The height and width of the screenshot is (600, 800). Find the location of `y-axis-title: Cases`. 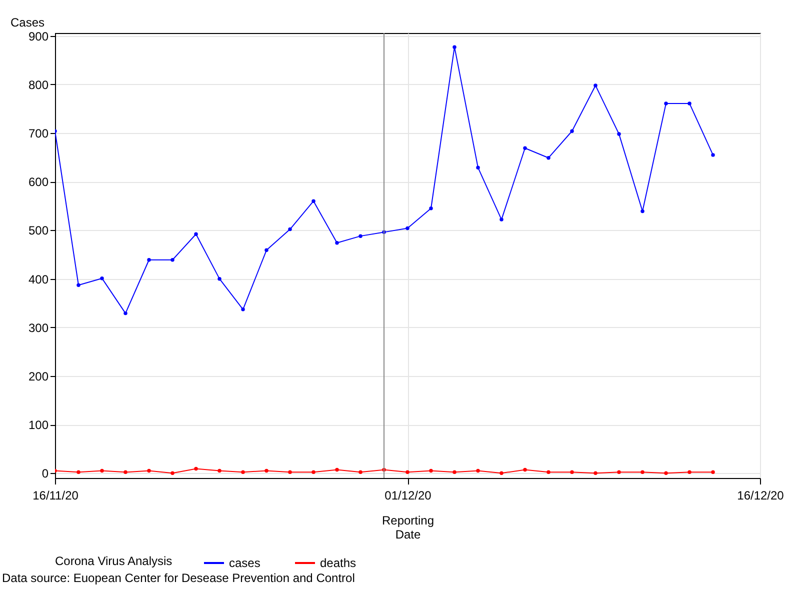

y-axis-title: Cases is located at coordinates (27, 23).